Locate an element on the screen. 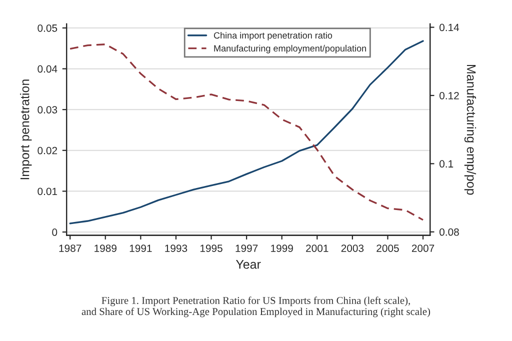 This screenshot has width=512, height=341. y2-tick-label: 0.14 is located at coordinates (450, 28).